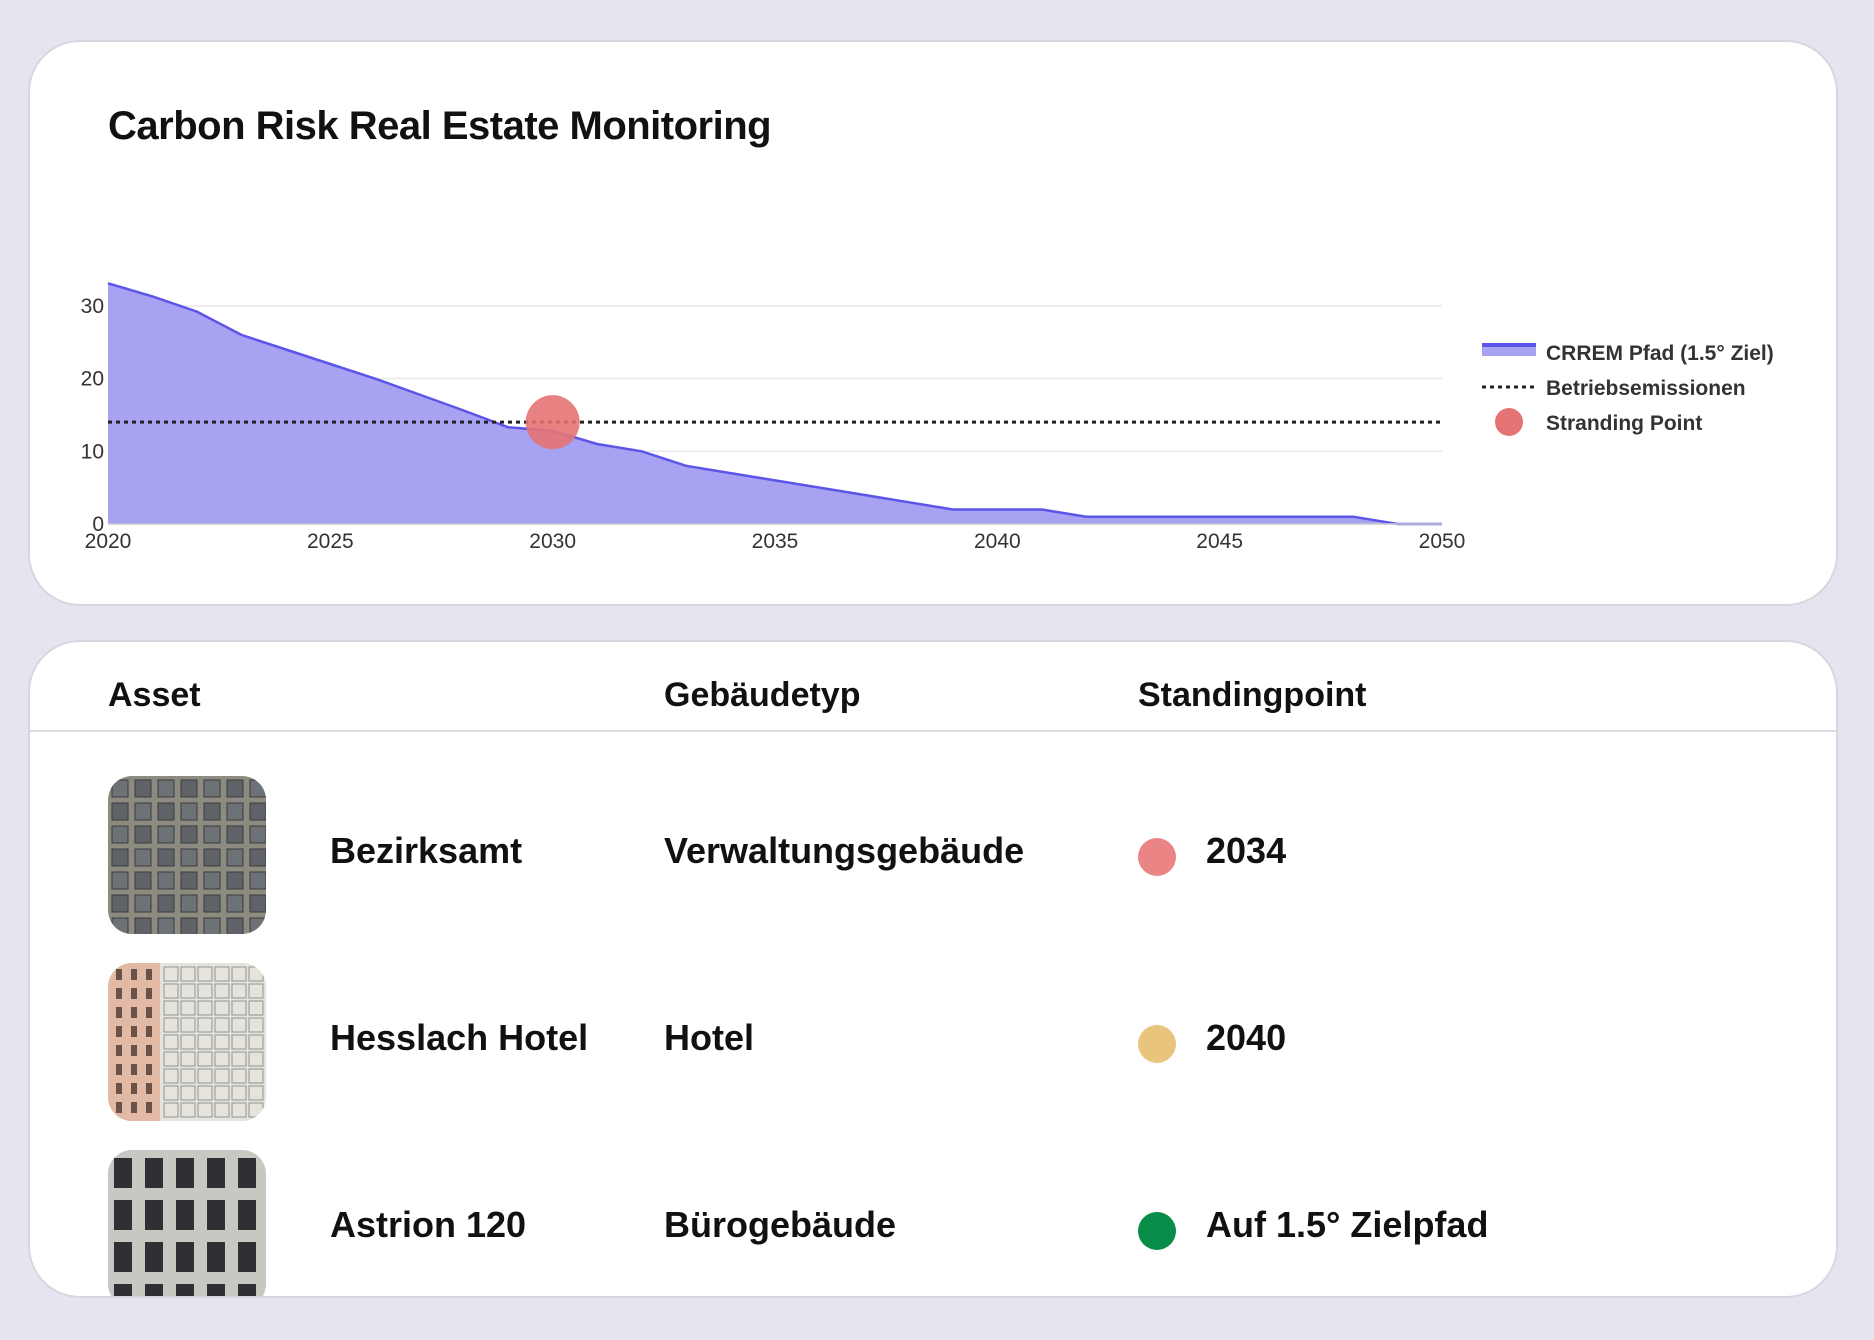  What do you see at coordinates (330, 541) in the screenshot?
I see `x-tick-label: 2025` at bounding box center [330, 541].